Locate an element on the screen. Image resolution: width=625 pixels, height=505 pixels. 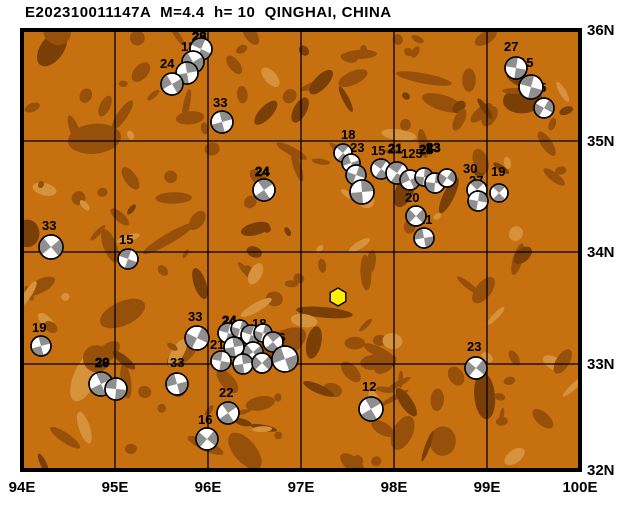
event-day-label: 125 is located at coordinates (412, 153).